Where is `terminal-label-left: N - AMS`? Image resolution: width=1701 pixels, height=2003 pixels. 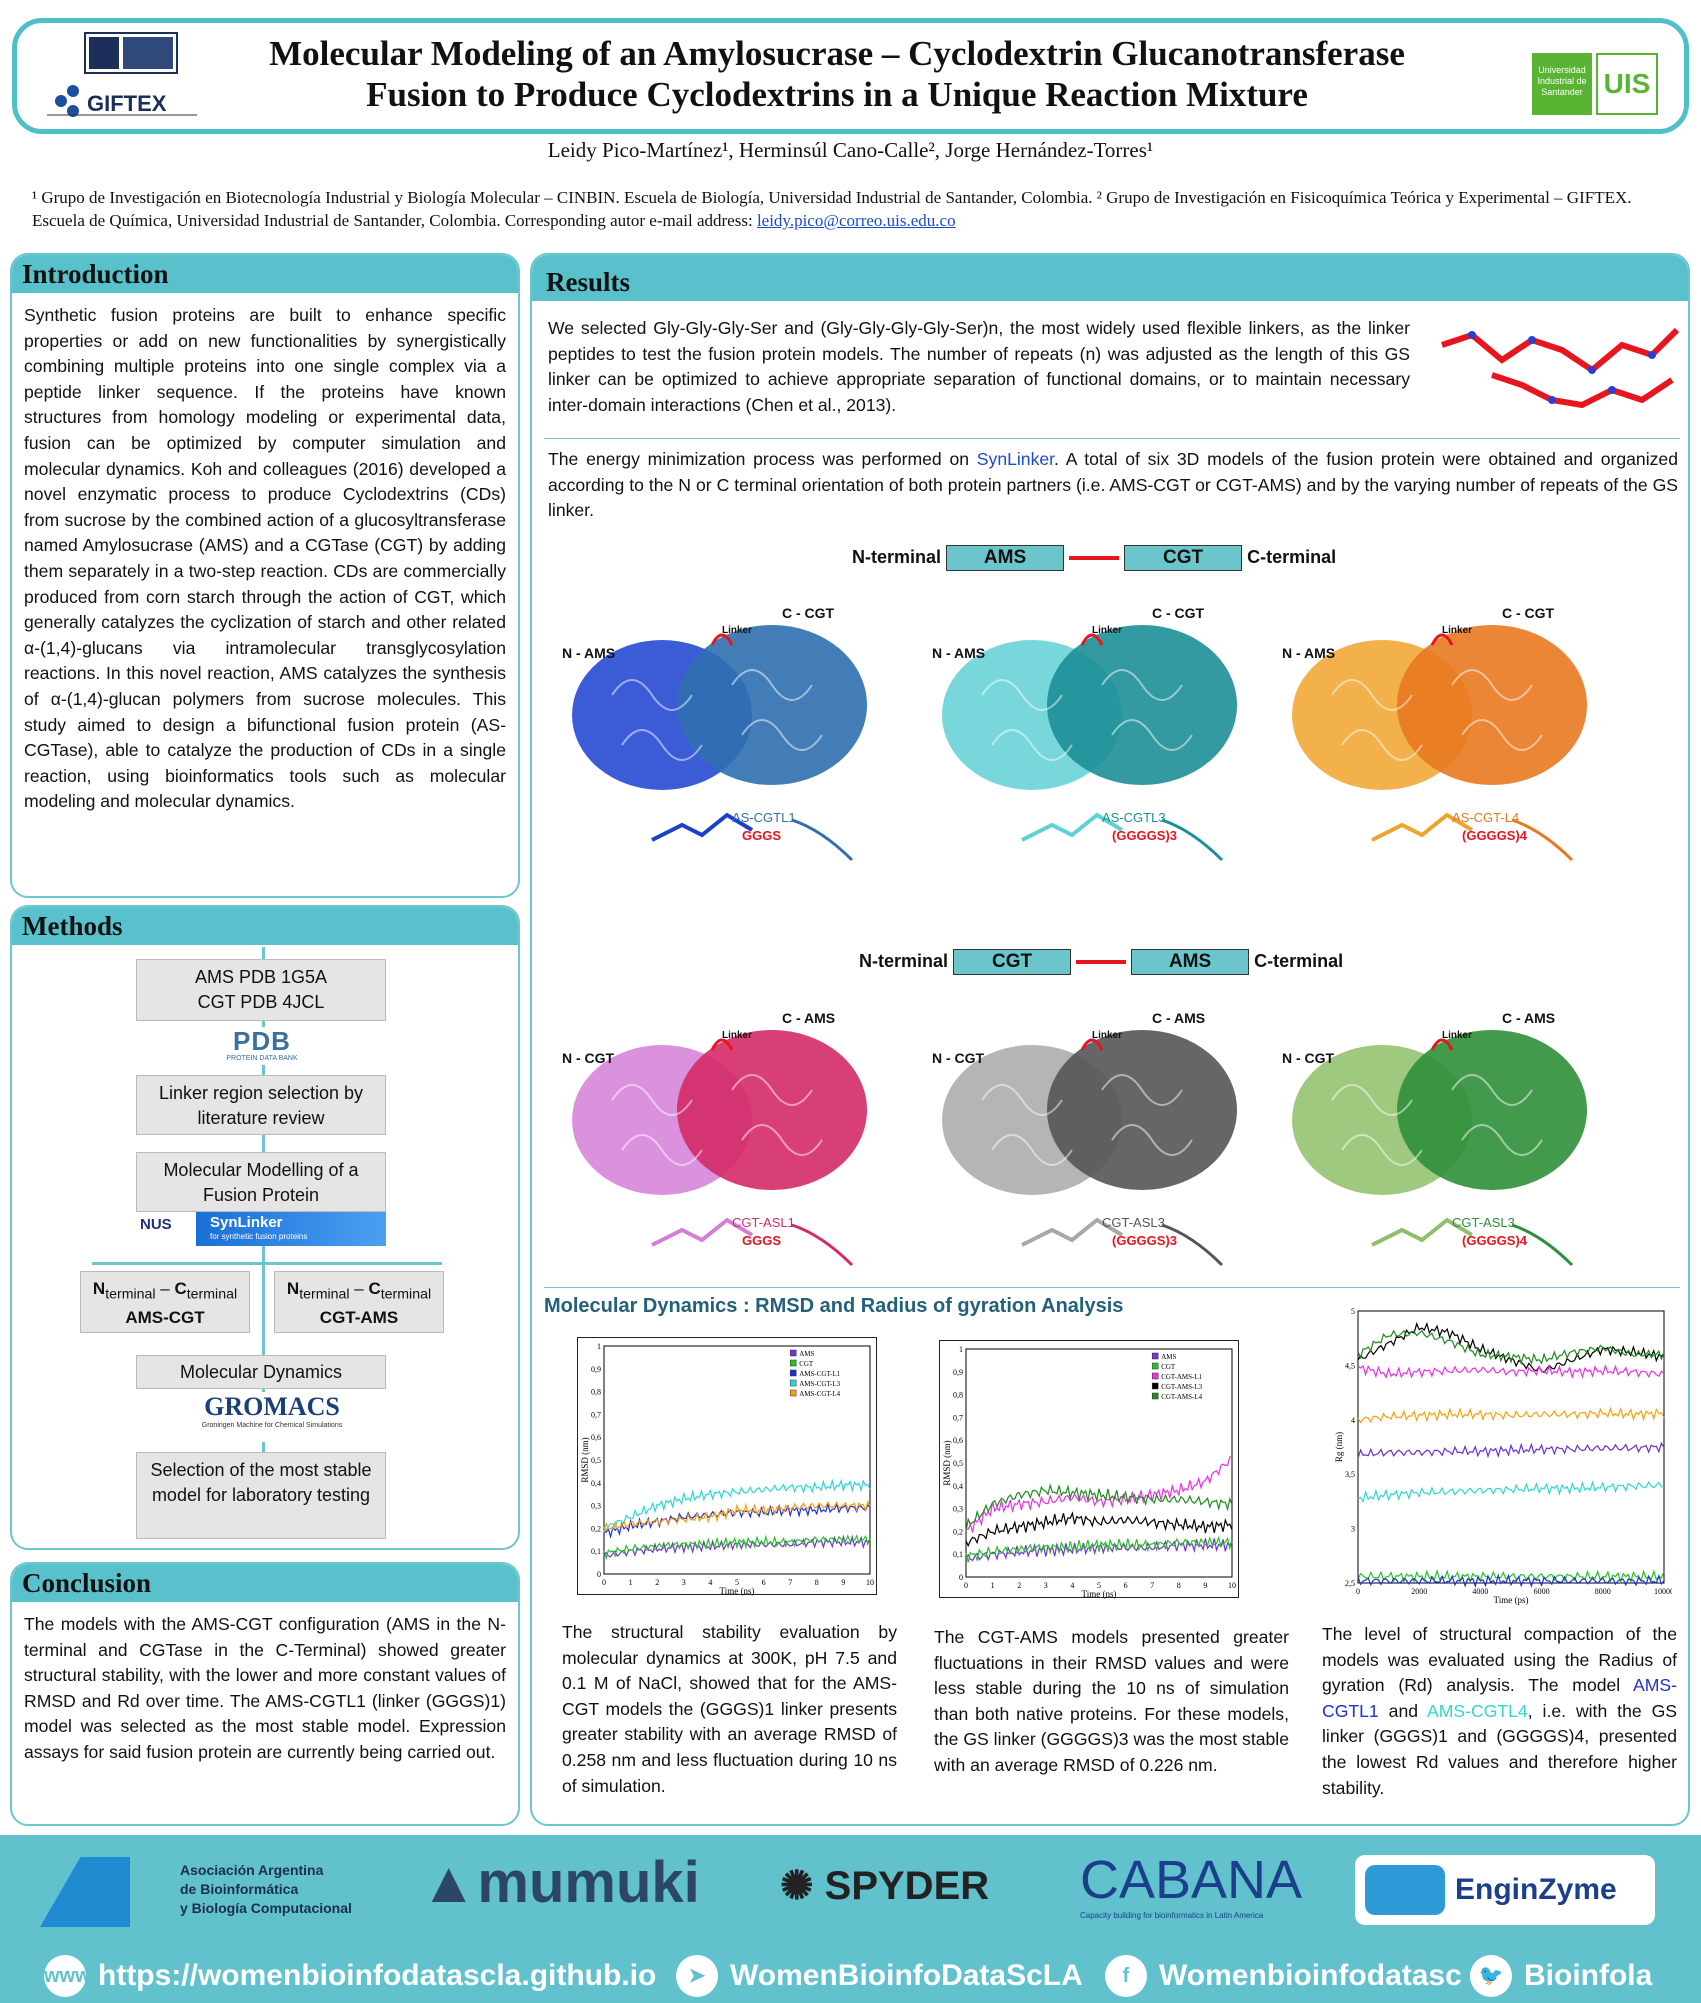
terminal-label-left: N - AMS is located at coordinates (959, 653).